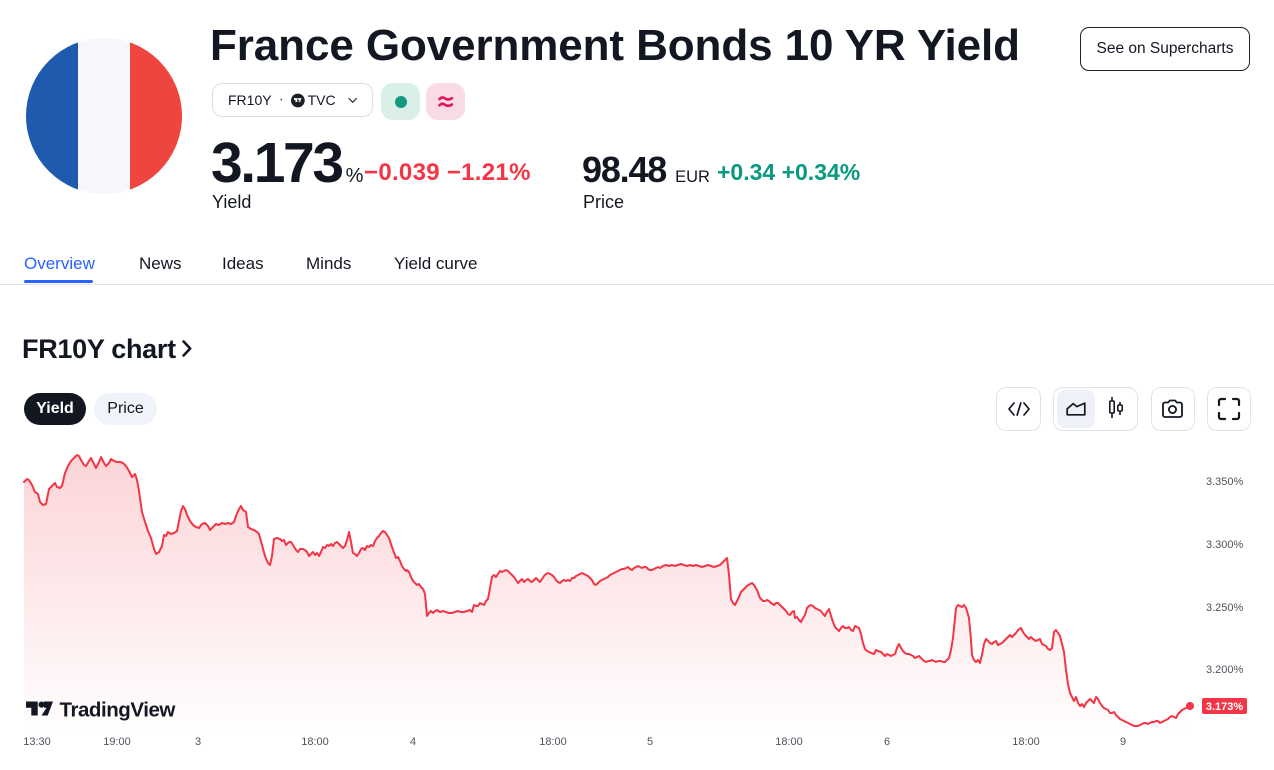 The height and width of the screenshot is (770, 1274). Describe the element at coordinates (1123, 742) in the screenshot. I see `svg-text: 9` at that location.